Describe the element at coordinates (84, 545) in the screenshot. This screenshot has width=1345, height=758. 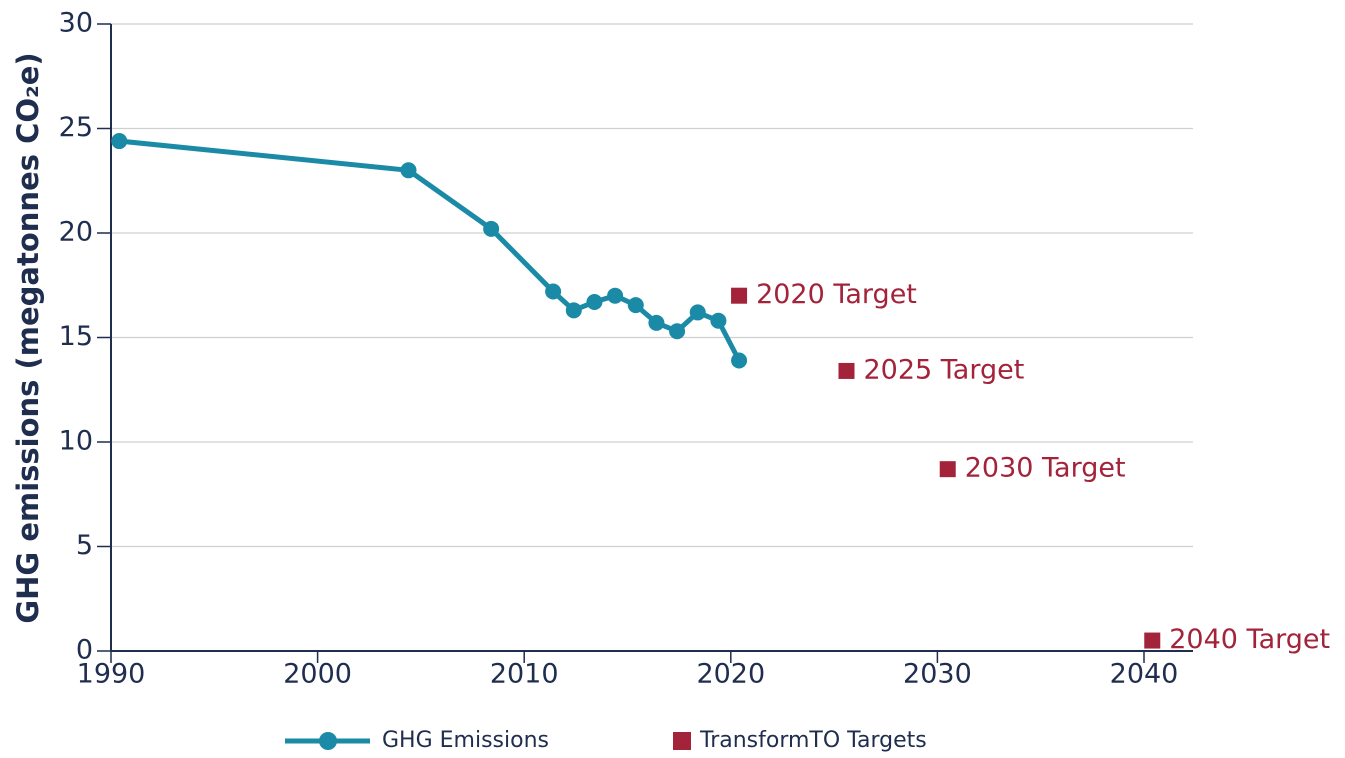
I see `y-tick-label: 5` at that location.